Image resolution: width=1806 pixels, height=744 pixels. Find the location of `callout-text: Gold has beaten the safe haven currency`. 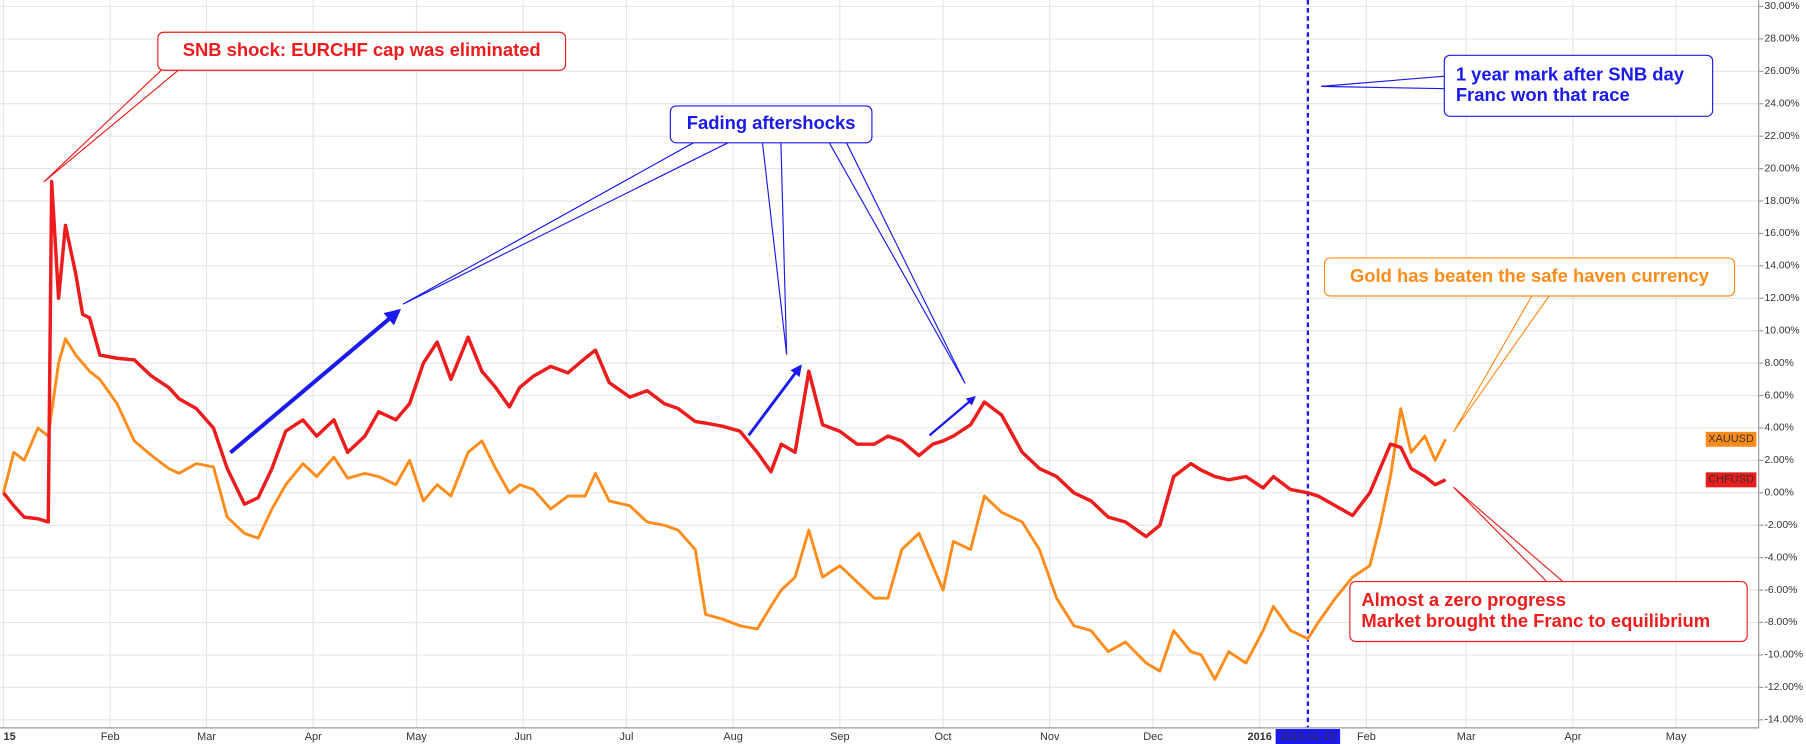

callout-text: Gold has beaten the safe haven currency is located at coordinates (1530, 275).